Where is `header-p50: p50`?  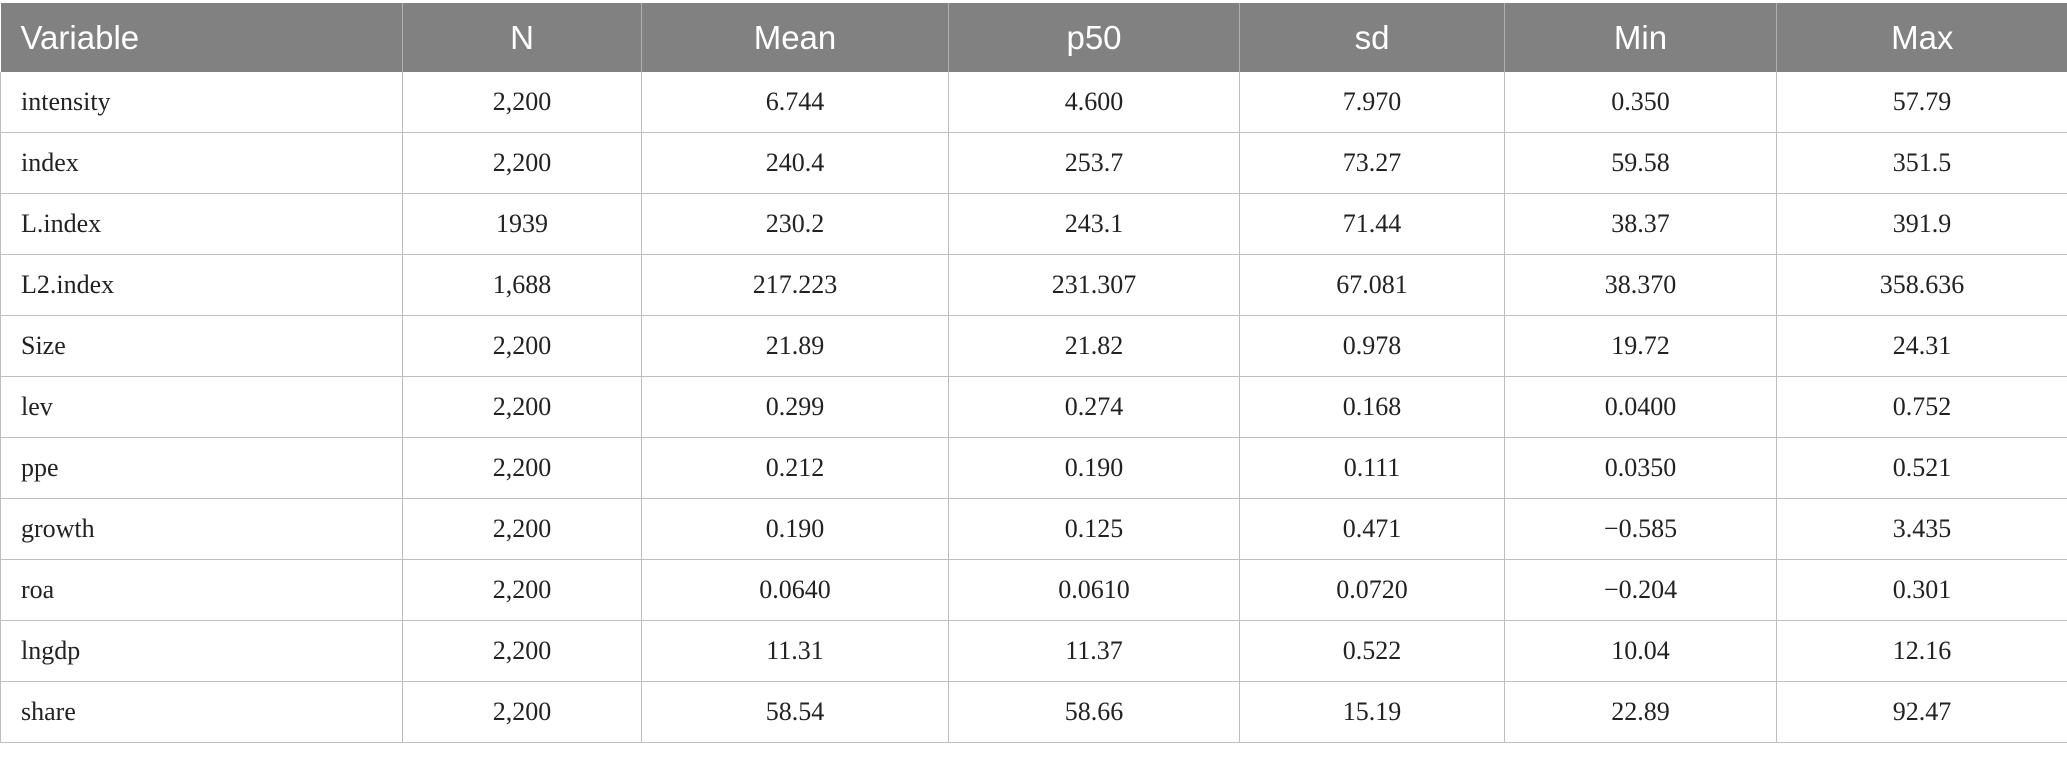 header-p50: p50 is located at coordinates (1094, 37).